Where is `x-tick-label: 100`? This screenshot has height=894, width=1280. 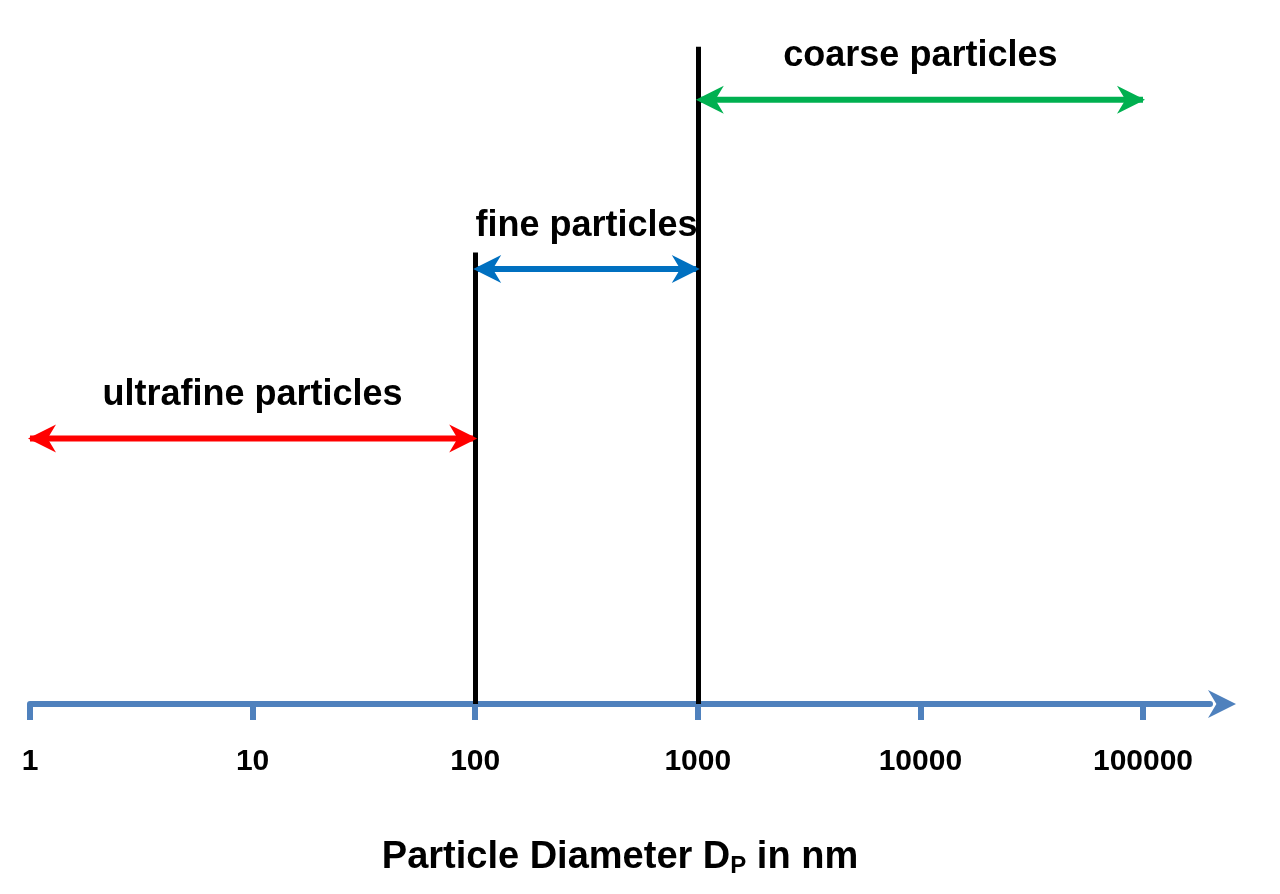 x-tick-label: 100 is located at coordinates (475, 759).